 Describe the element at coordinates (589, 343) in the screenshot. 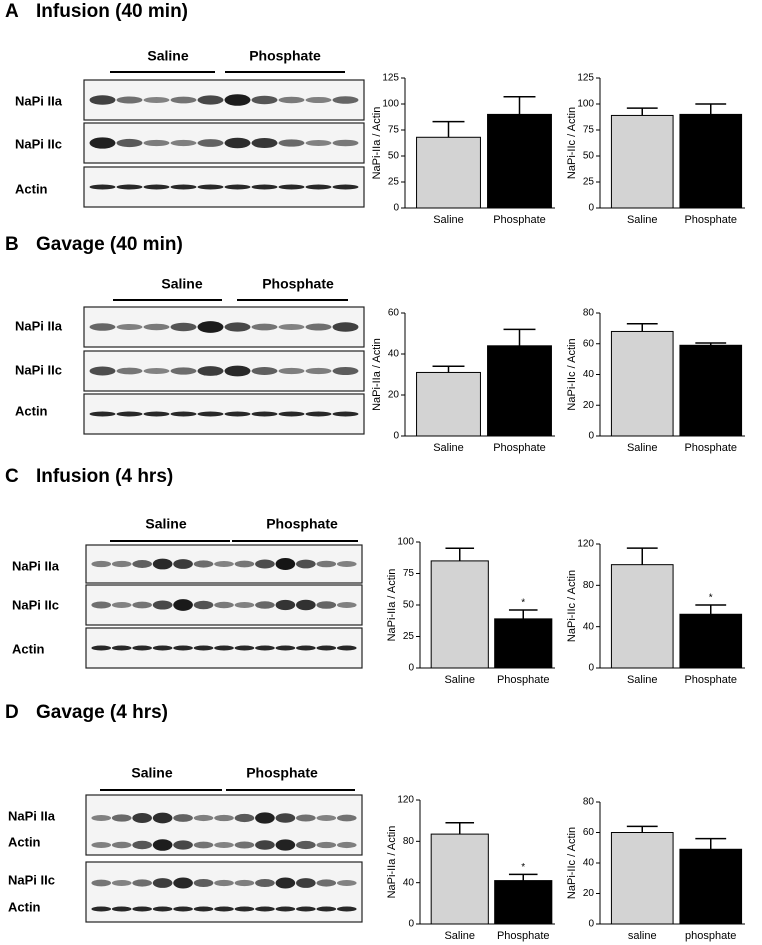

I see `y-tick-label: 60` at that location.